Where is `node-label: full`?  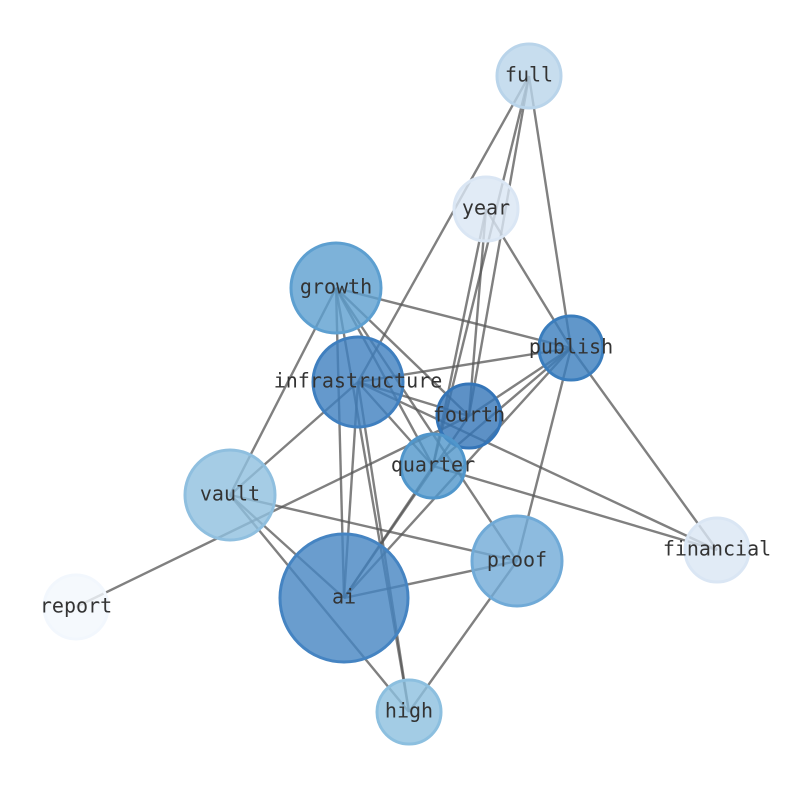 node-label: full is located at coordinates (529, 75).